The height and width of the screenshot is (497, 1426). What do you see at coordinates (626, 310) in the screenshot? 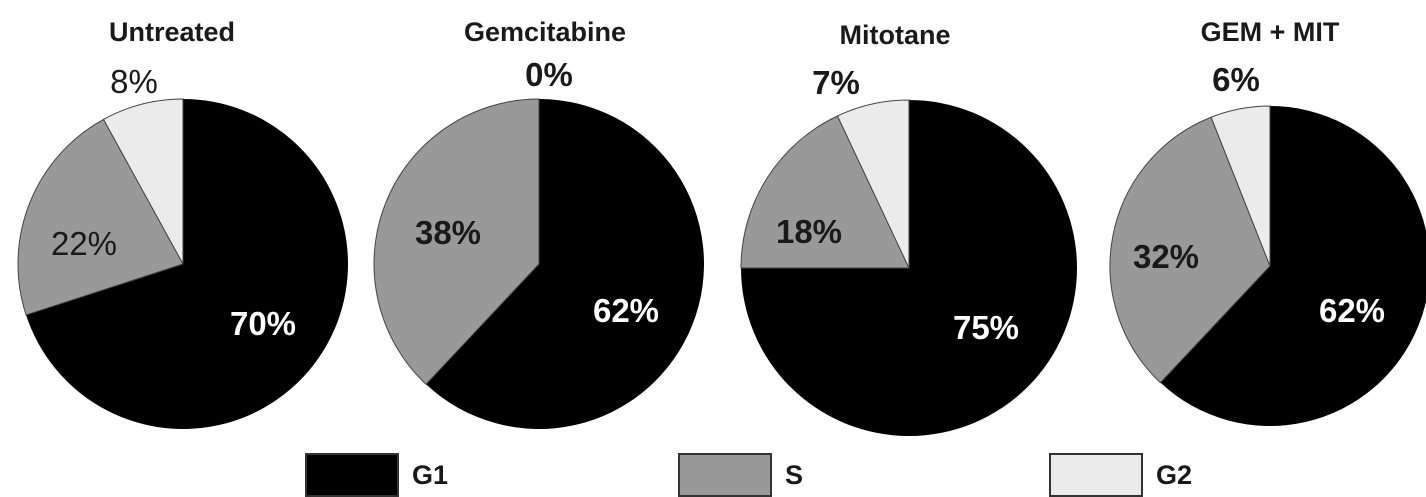
I see `slice-label-gemcitabine-g1: 62%` at bounding box center [626, 310].